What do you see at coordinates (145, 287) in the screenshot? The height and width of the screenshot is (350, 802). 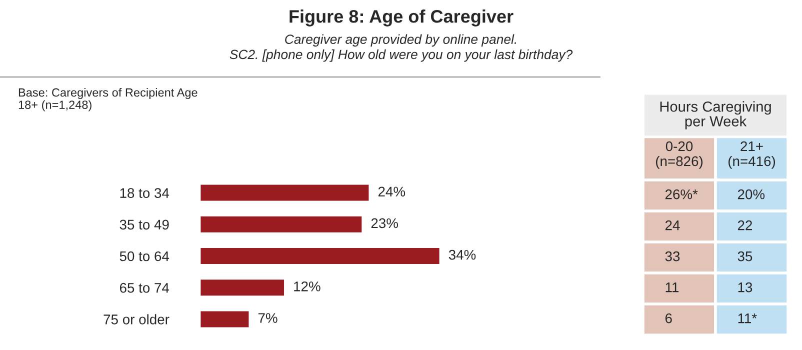 I see `y-tick-label: 65 to 74` at bounding box center [145, 287].